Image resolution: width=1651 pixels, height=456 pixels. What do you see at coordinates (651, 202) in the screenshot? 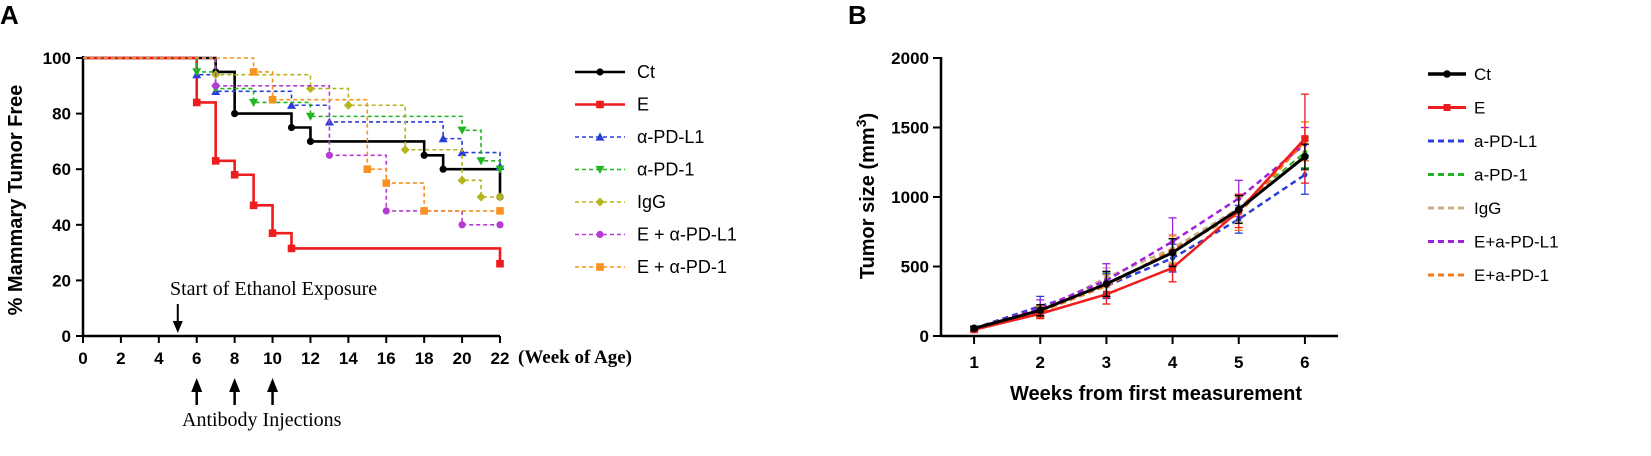
I see `panel-a-legend-label-igg: IgG` at bounding box center [651, 202].